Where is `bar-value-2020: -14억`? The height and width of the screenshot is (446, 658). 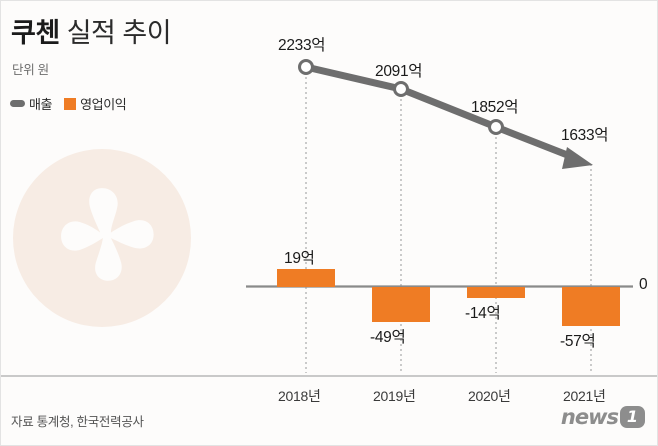 bar-value-2020: -14억 is located at coordinates (483, 313).